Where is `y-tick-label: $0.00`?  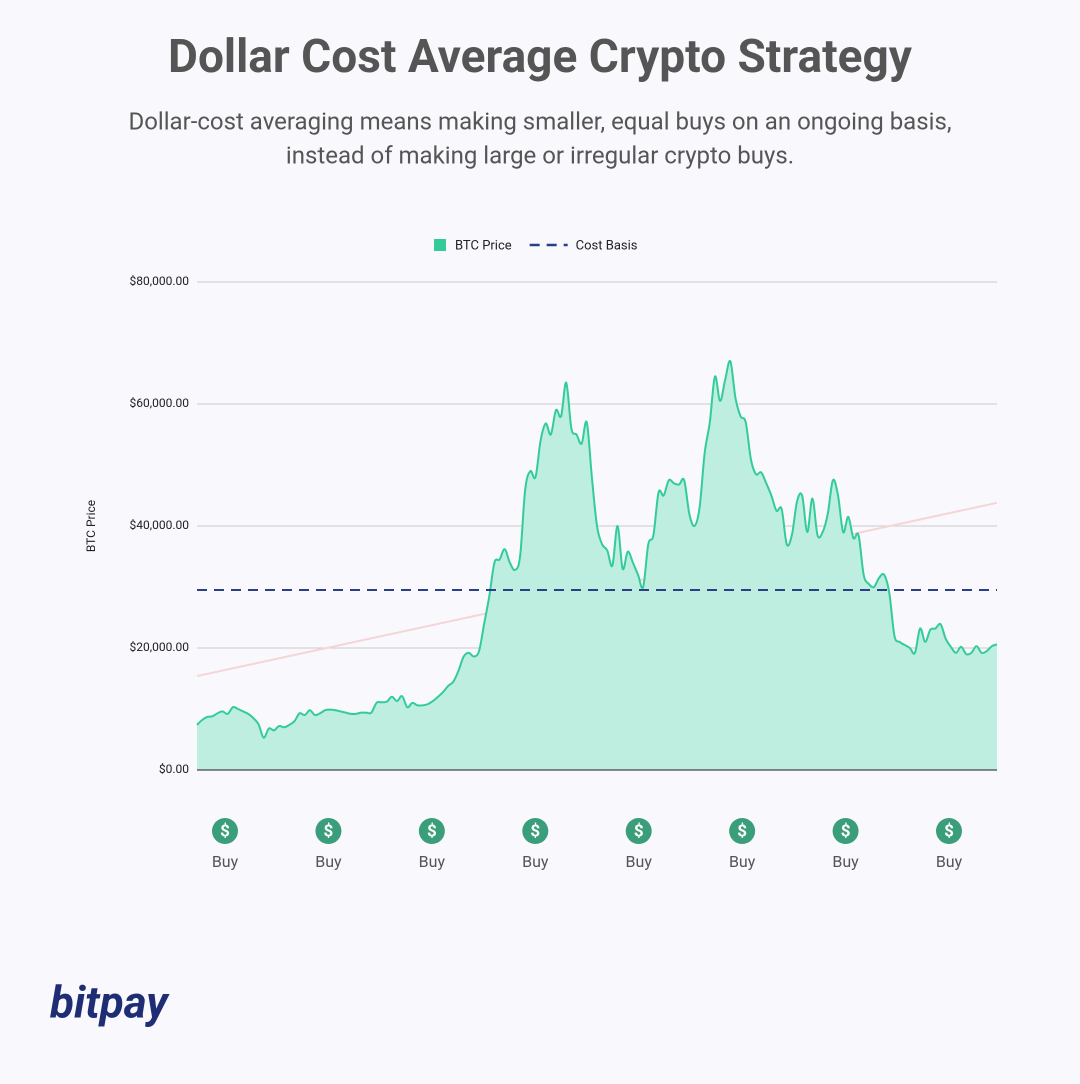 y-tick-label: $0.00 is located at coordinates (174, 769).